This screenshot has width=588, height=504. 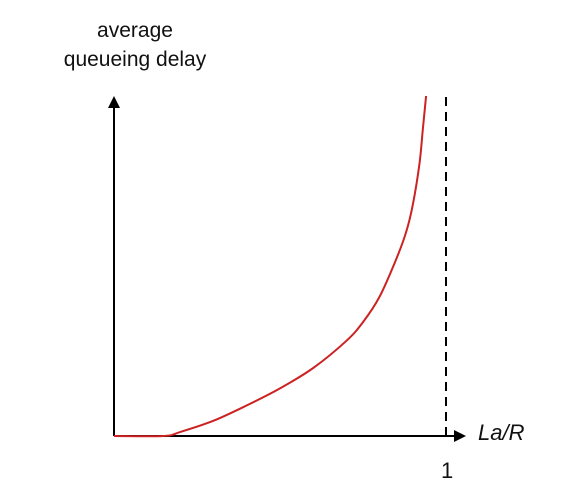 I want to click on x-tick-label-1: 1, so click(x=447, y=470).